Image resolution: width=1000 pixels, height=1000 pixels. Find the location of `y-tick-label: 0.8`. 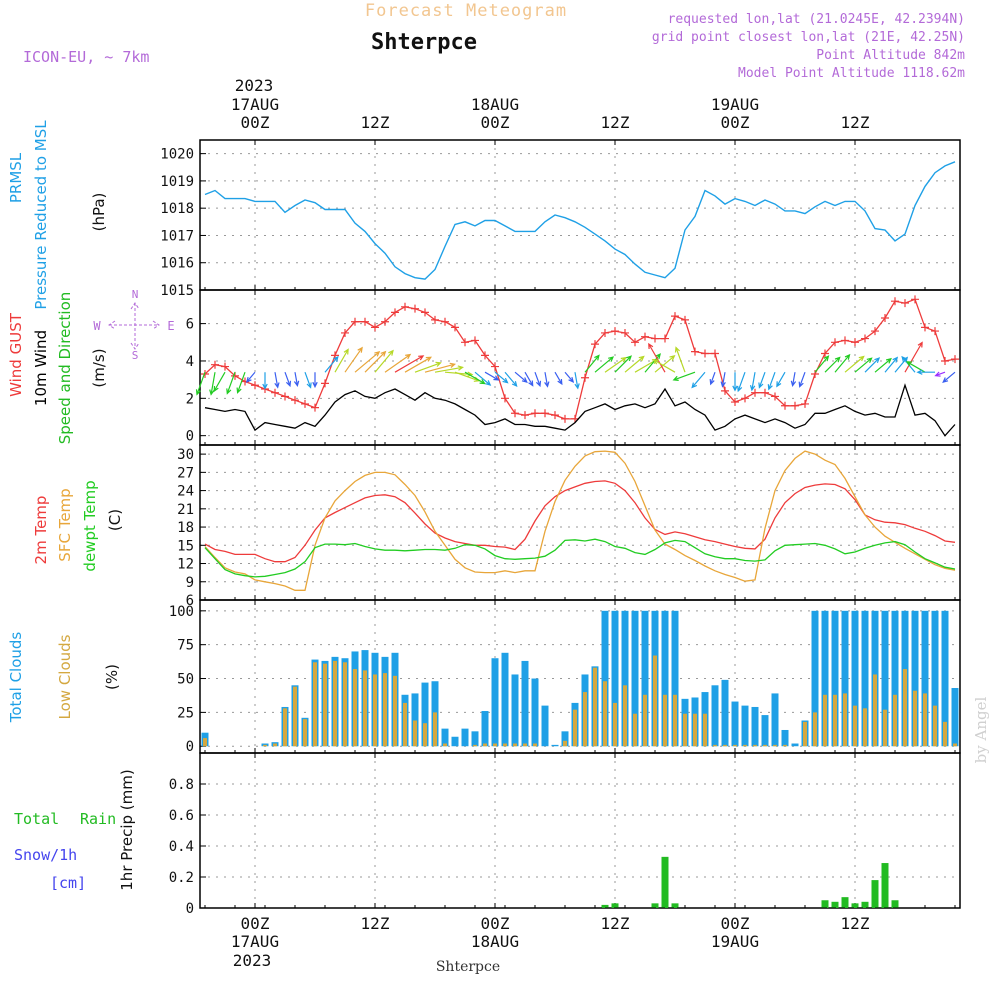

y-tick-label: 0.8 is located at coordinates (181, 785).